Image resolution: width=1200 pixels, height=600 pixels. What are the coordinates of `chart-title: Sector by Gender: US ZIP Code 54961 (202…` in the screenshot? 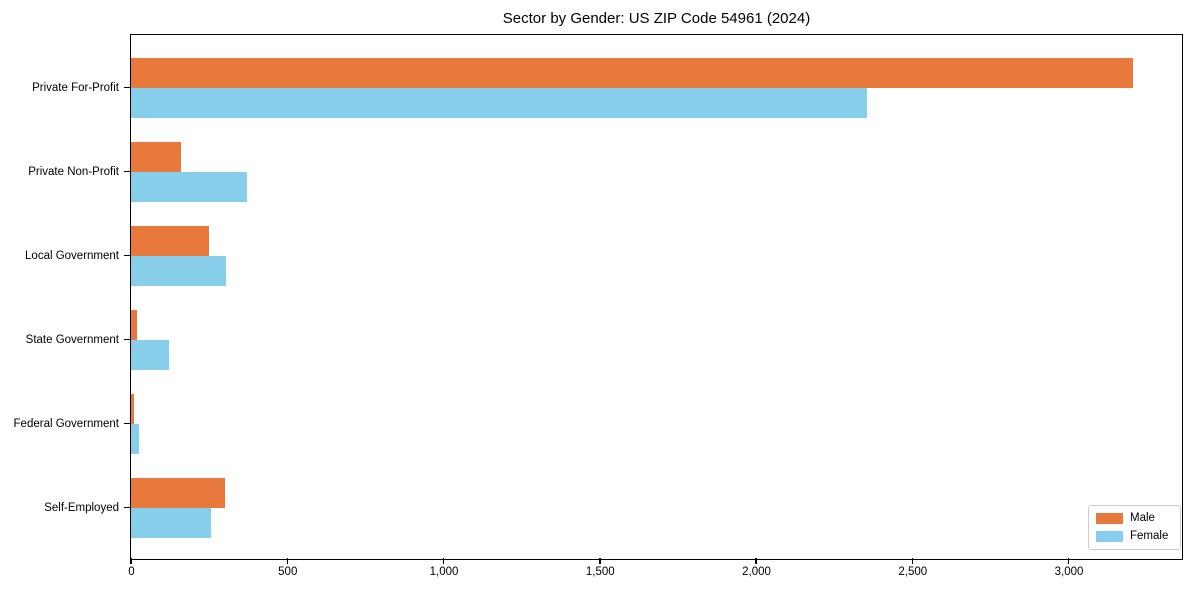 It's located at (656, 18).